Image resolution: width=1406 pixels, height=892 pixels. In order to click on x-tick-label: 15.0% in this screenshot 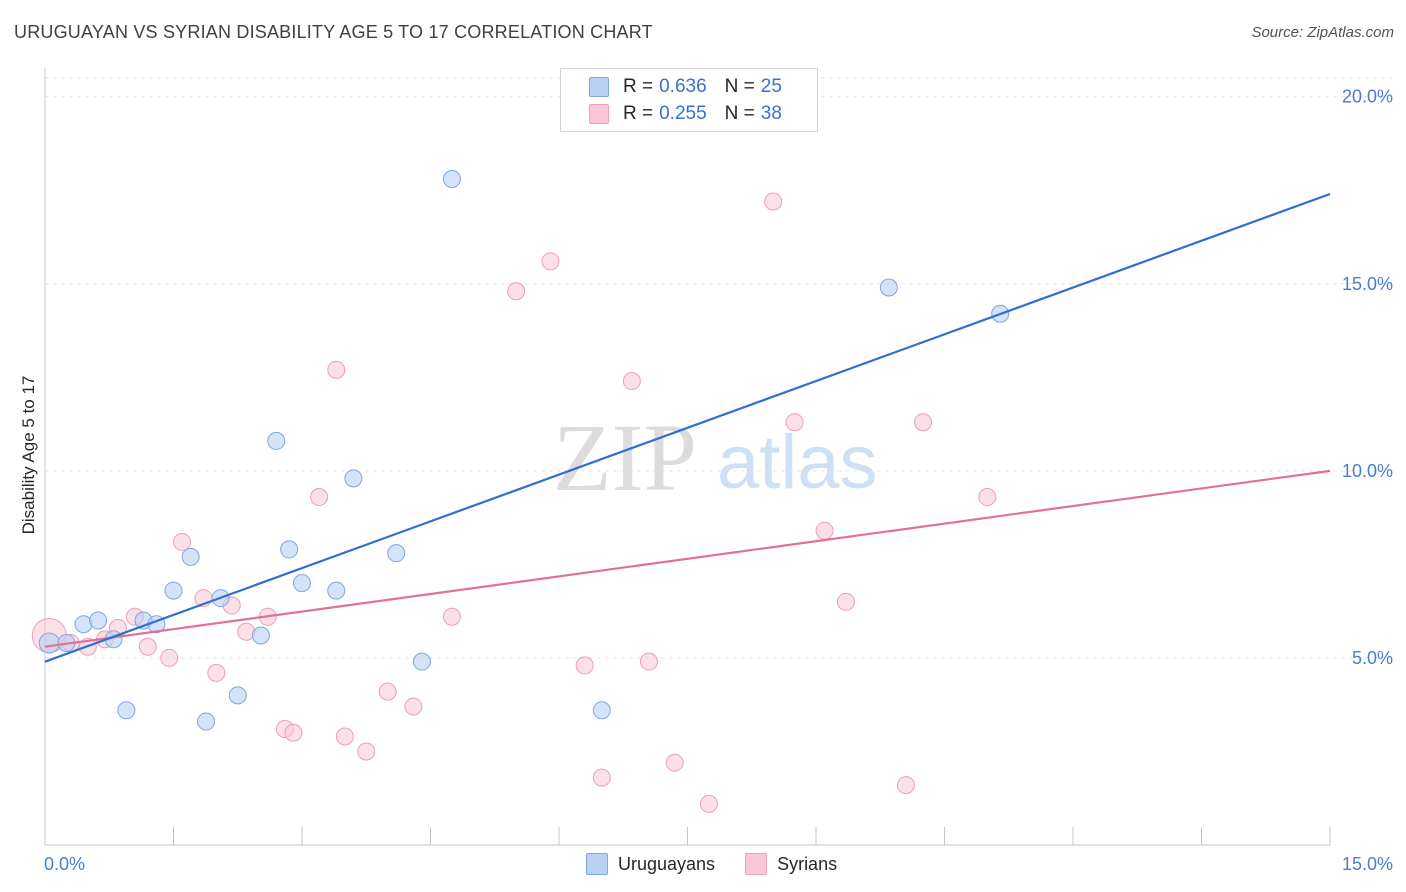, I will do `click(1367, 864)`.